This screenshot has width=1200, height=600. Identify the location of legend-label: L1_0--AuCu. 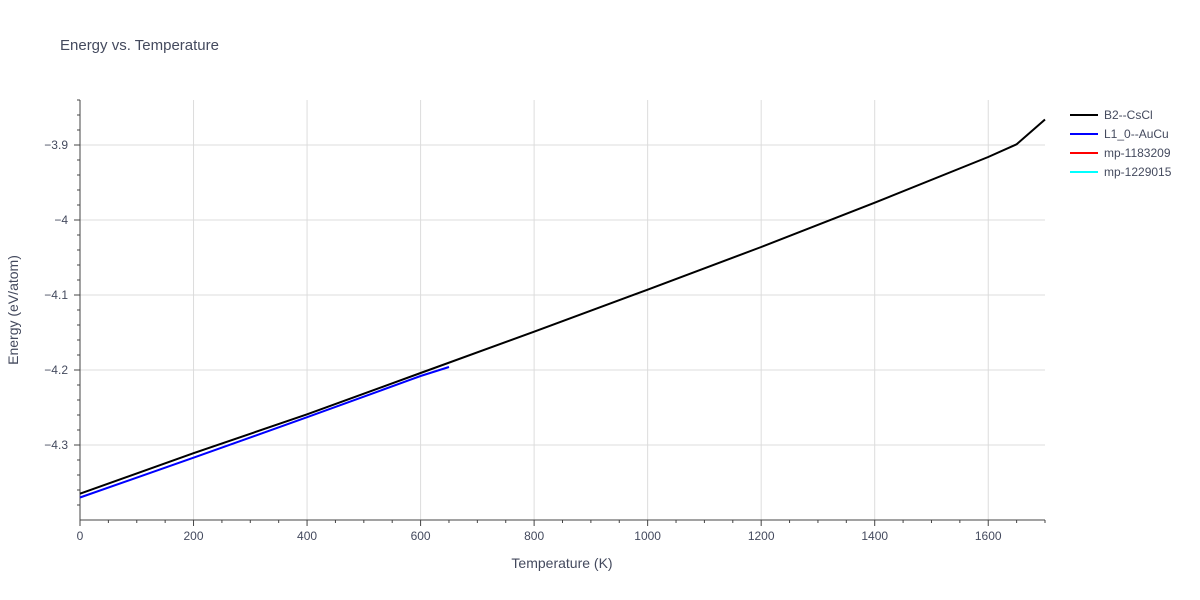
(1136, 134).